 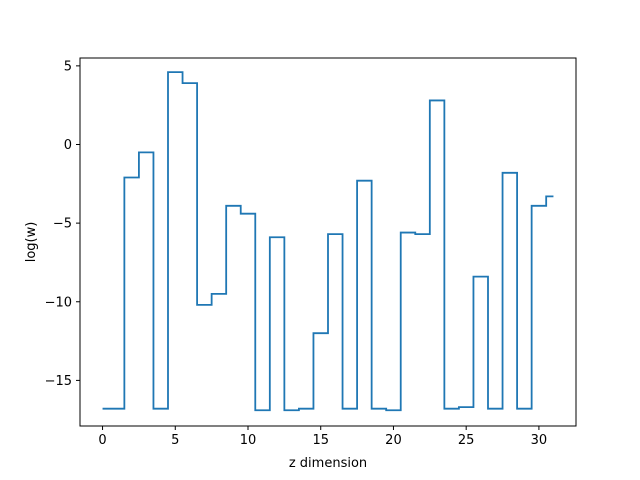 I want to click on y-tick-label: −5, so click(x=62, y=224).